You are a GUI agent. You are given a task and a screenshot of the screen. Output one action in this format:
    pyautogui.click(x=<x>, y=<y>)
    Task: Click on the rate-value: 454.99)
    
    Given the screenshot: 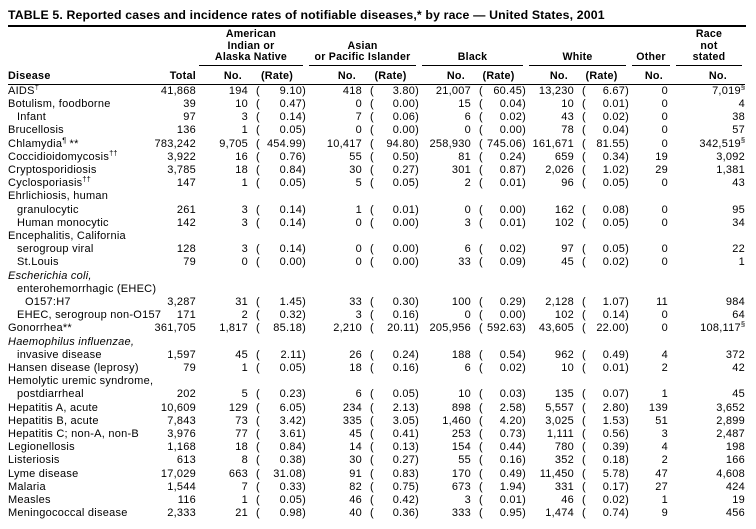 What is the action you would take?
    pyautogui.click(x=286, y=143)
    